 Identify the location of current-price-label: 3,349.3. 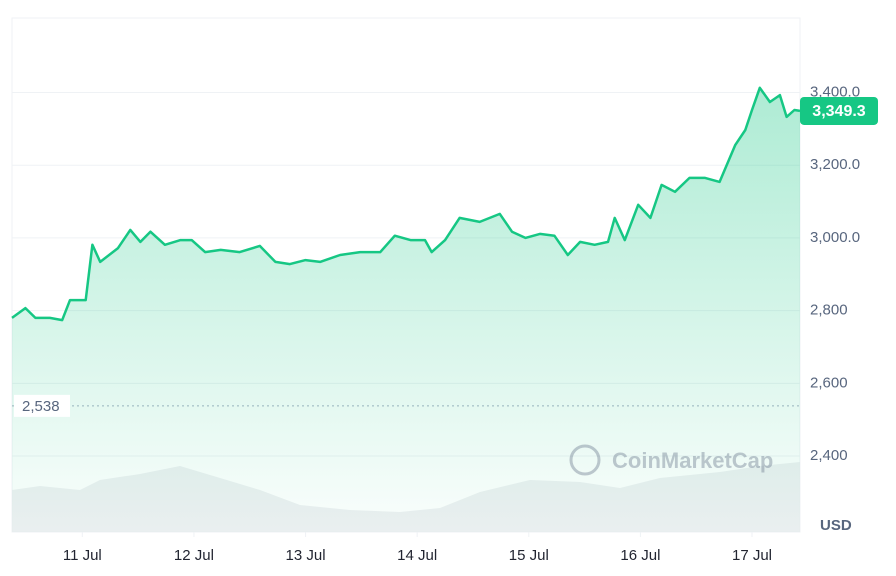
(838, 111).